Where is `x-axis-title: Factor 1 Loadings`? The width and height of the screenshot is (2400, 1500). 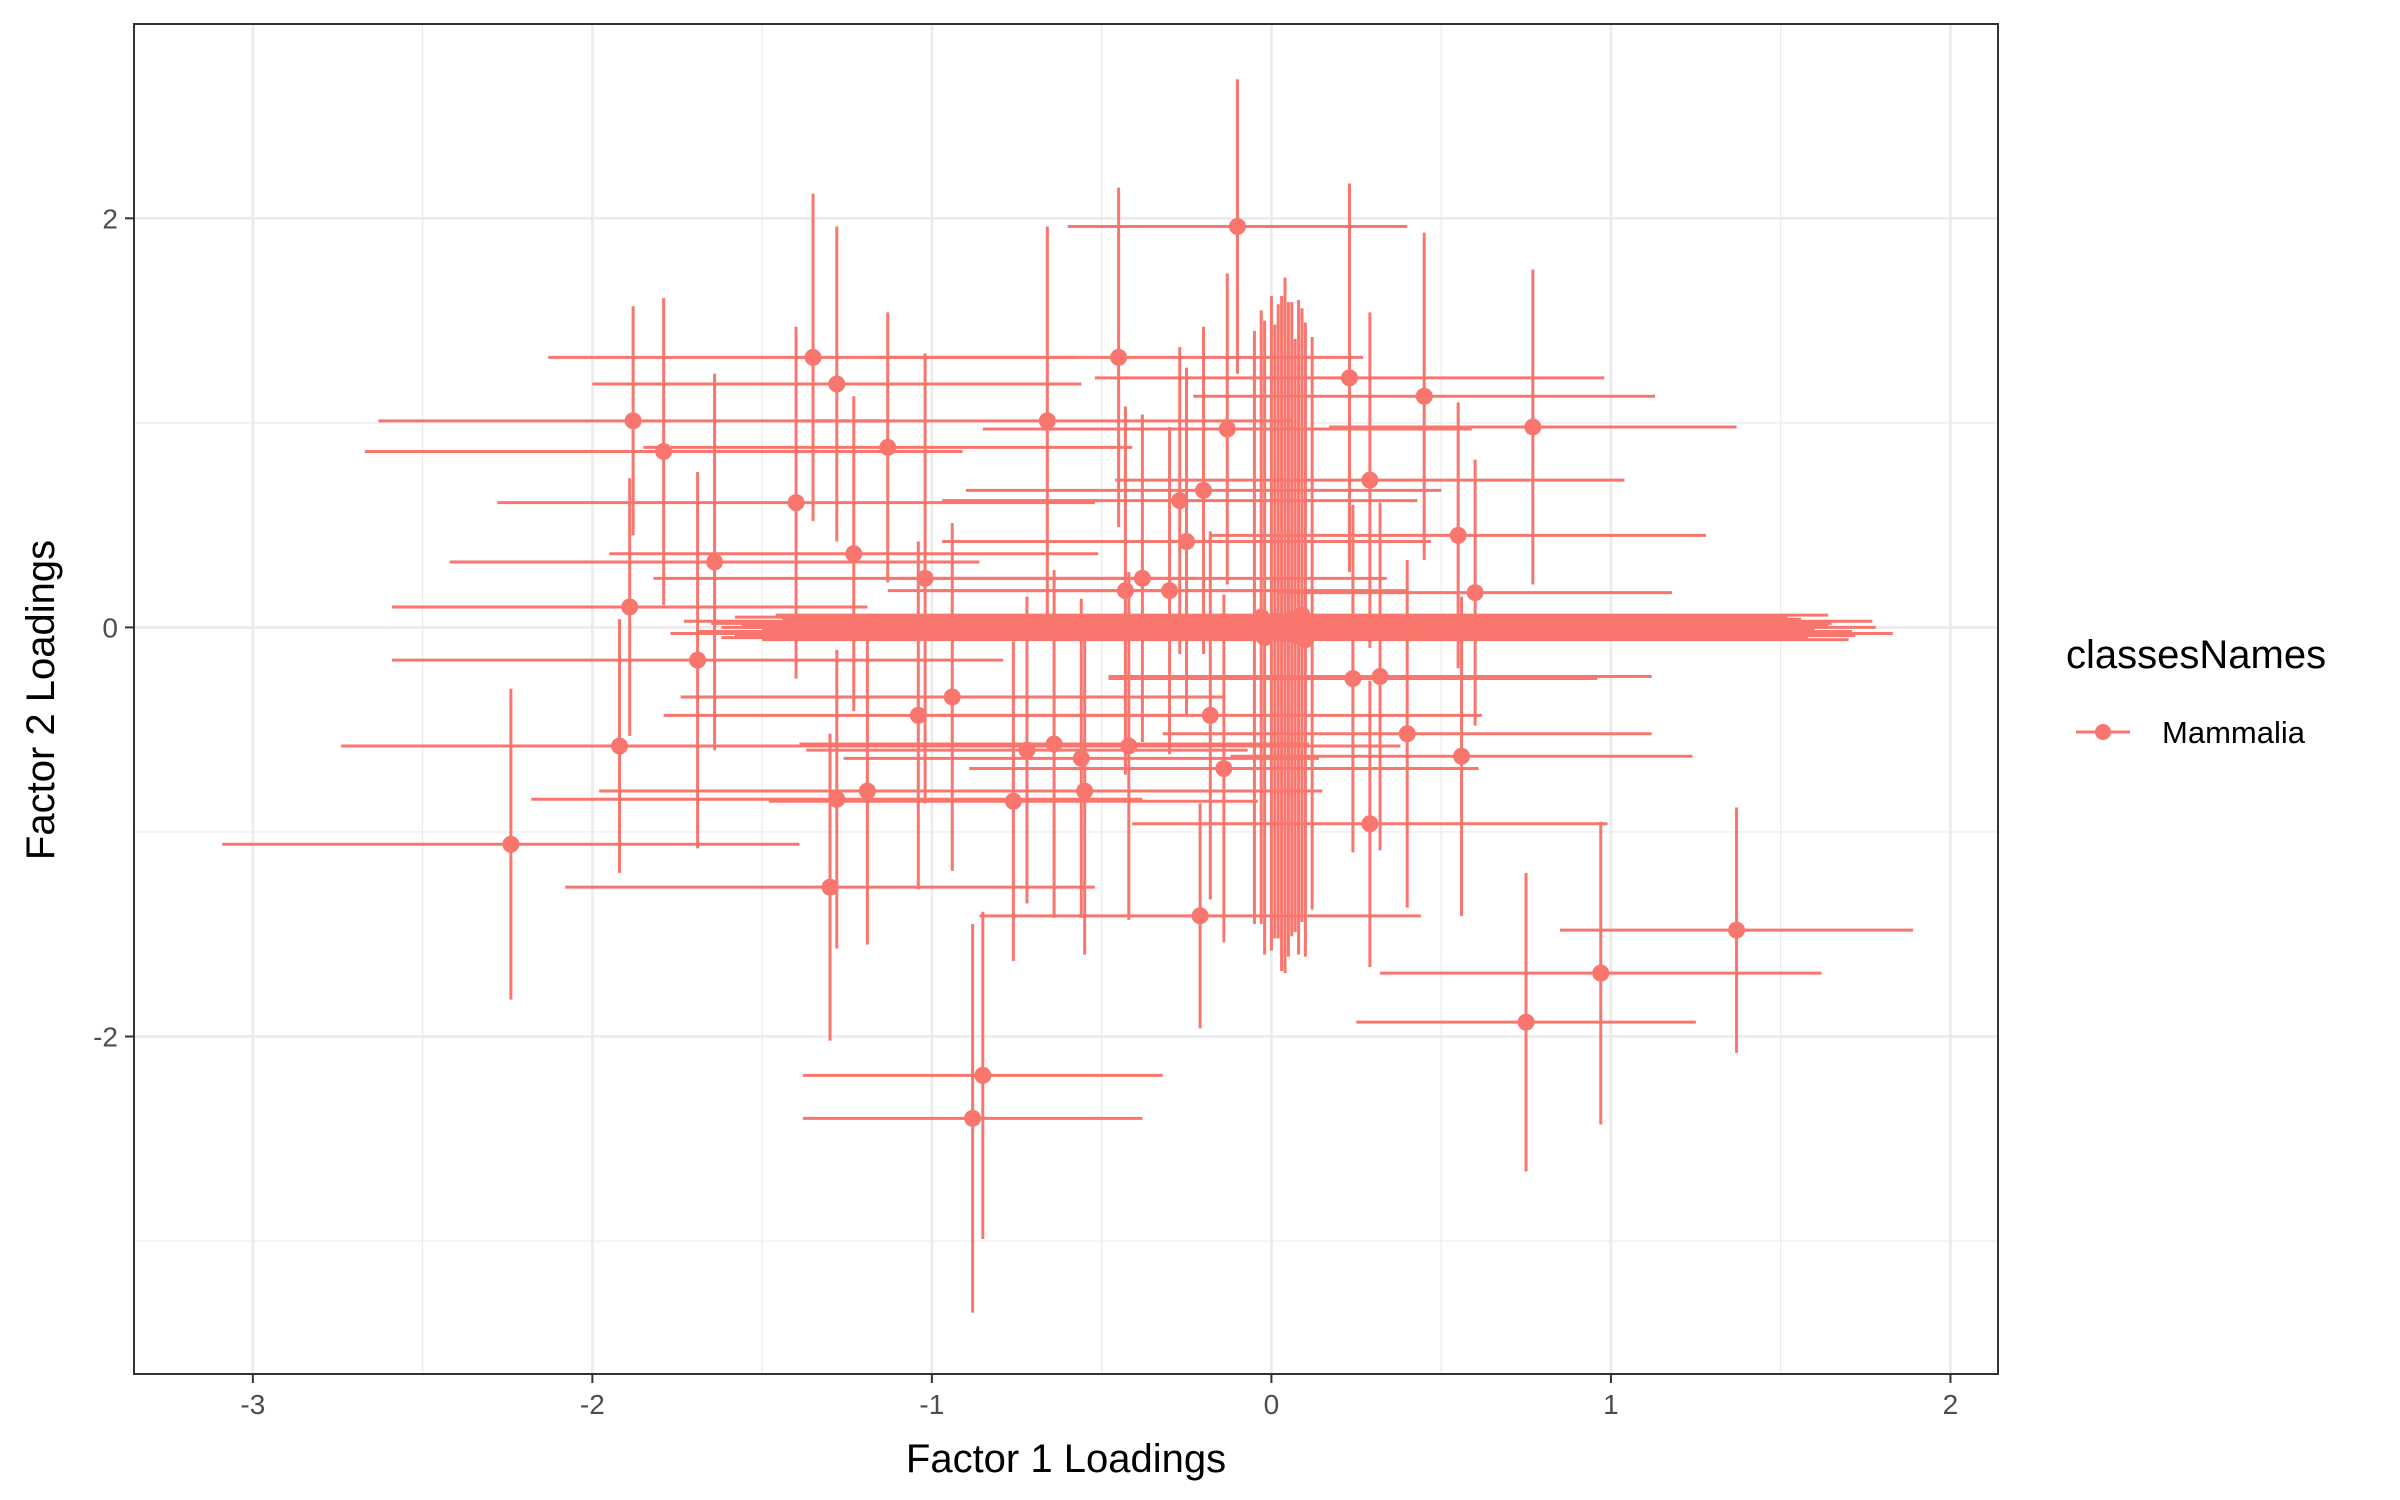 x-axis-title: Factor 1 Loadings is located at coordinates (1066, 1459).